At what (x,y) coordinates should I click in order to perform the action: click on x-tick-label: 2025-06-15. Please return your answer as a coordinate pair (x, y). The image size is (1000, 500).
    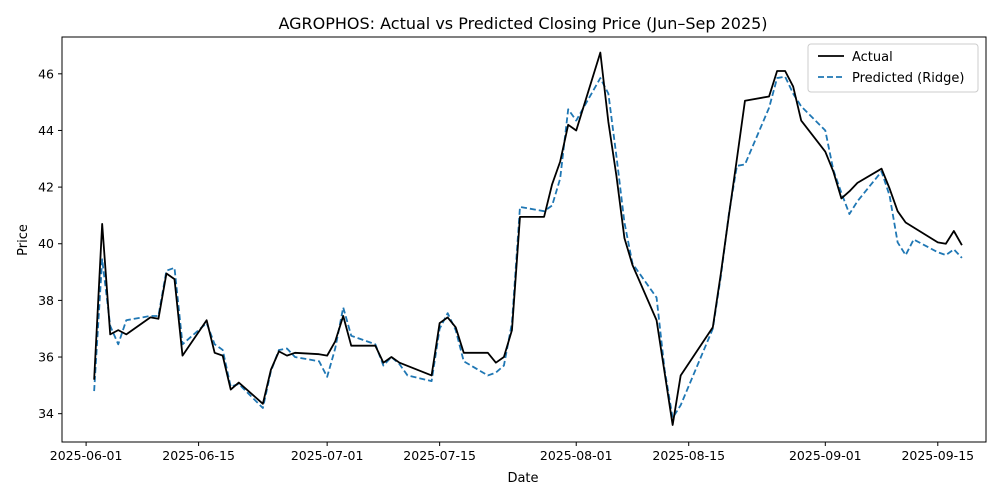
    Looking at the image, I should click on (198, 455).